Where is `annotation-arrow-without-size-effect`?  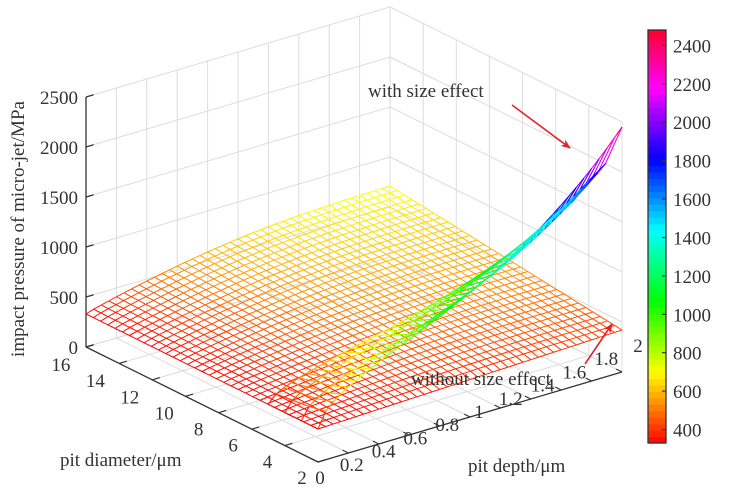 annotation-arrow-without-size-effect is located at coordinates (598, 344).